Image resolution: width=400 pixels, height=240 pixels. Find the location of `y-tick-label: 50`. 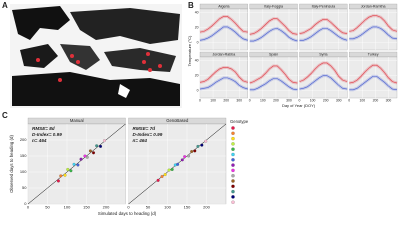

y-tick-label: 50 is located at coordinates (24, 187).